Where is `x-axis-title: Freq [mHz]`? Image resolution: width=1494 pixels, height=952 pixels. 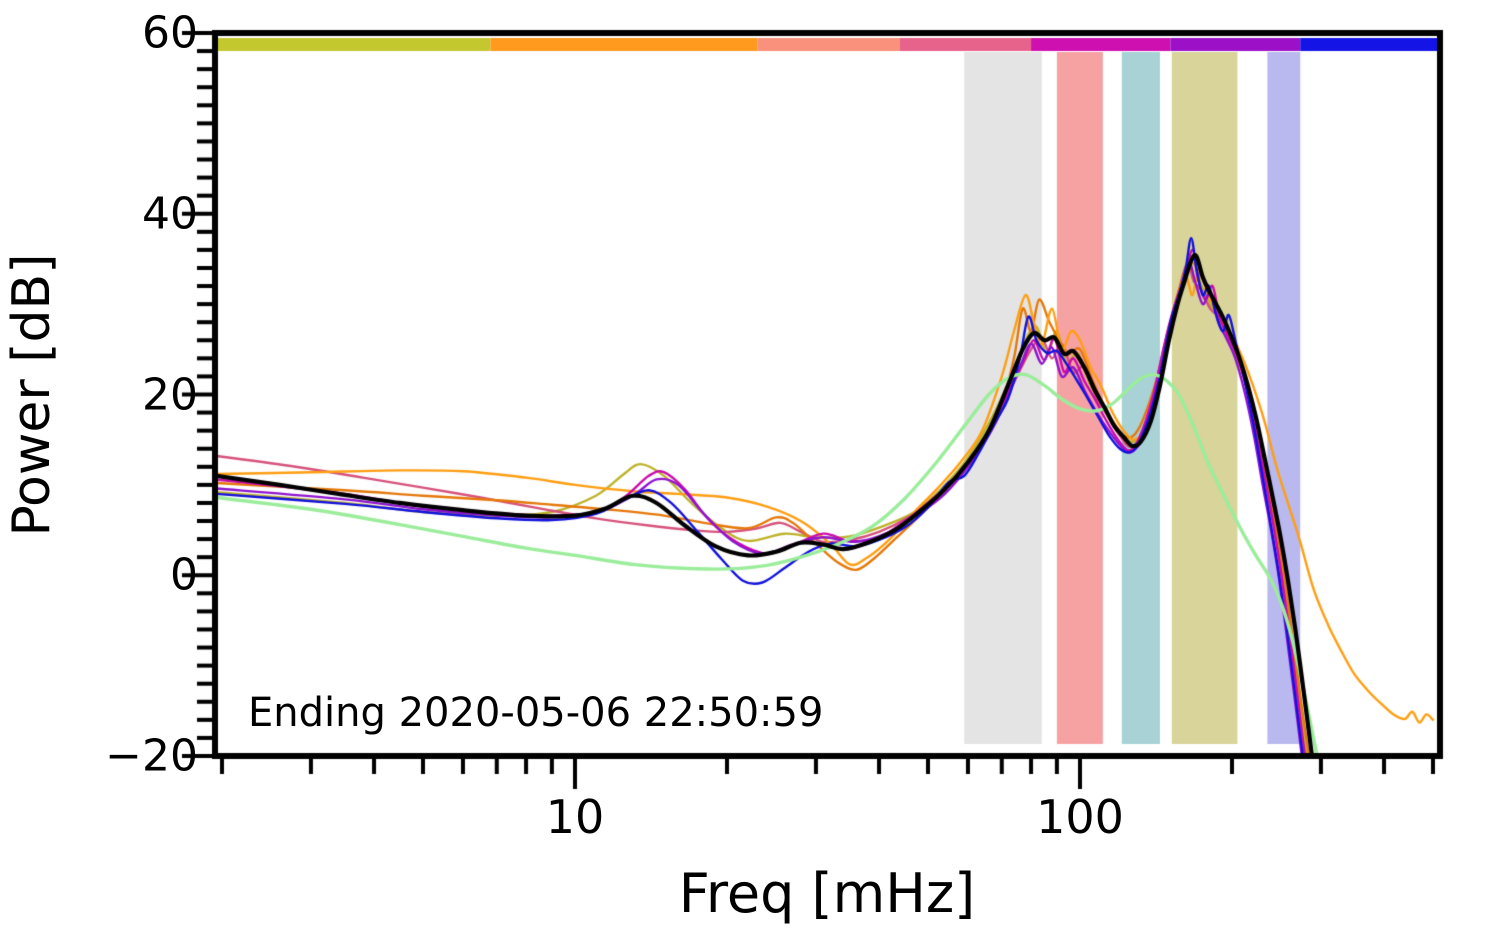
x-axis-title: Freq [mHz] is located at coordinates (827, 893).